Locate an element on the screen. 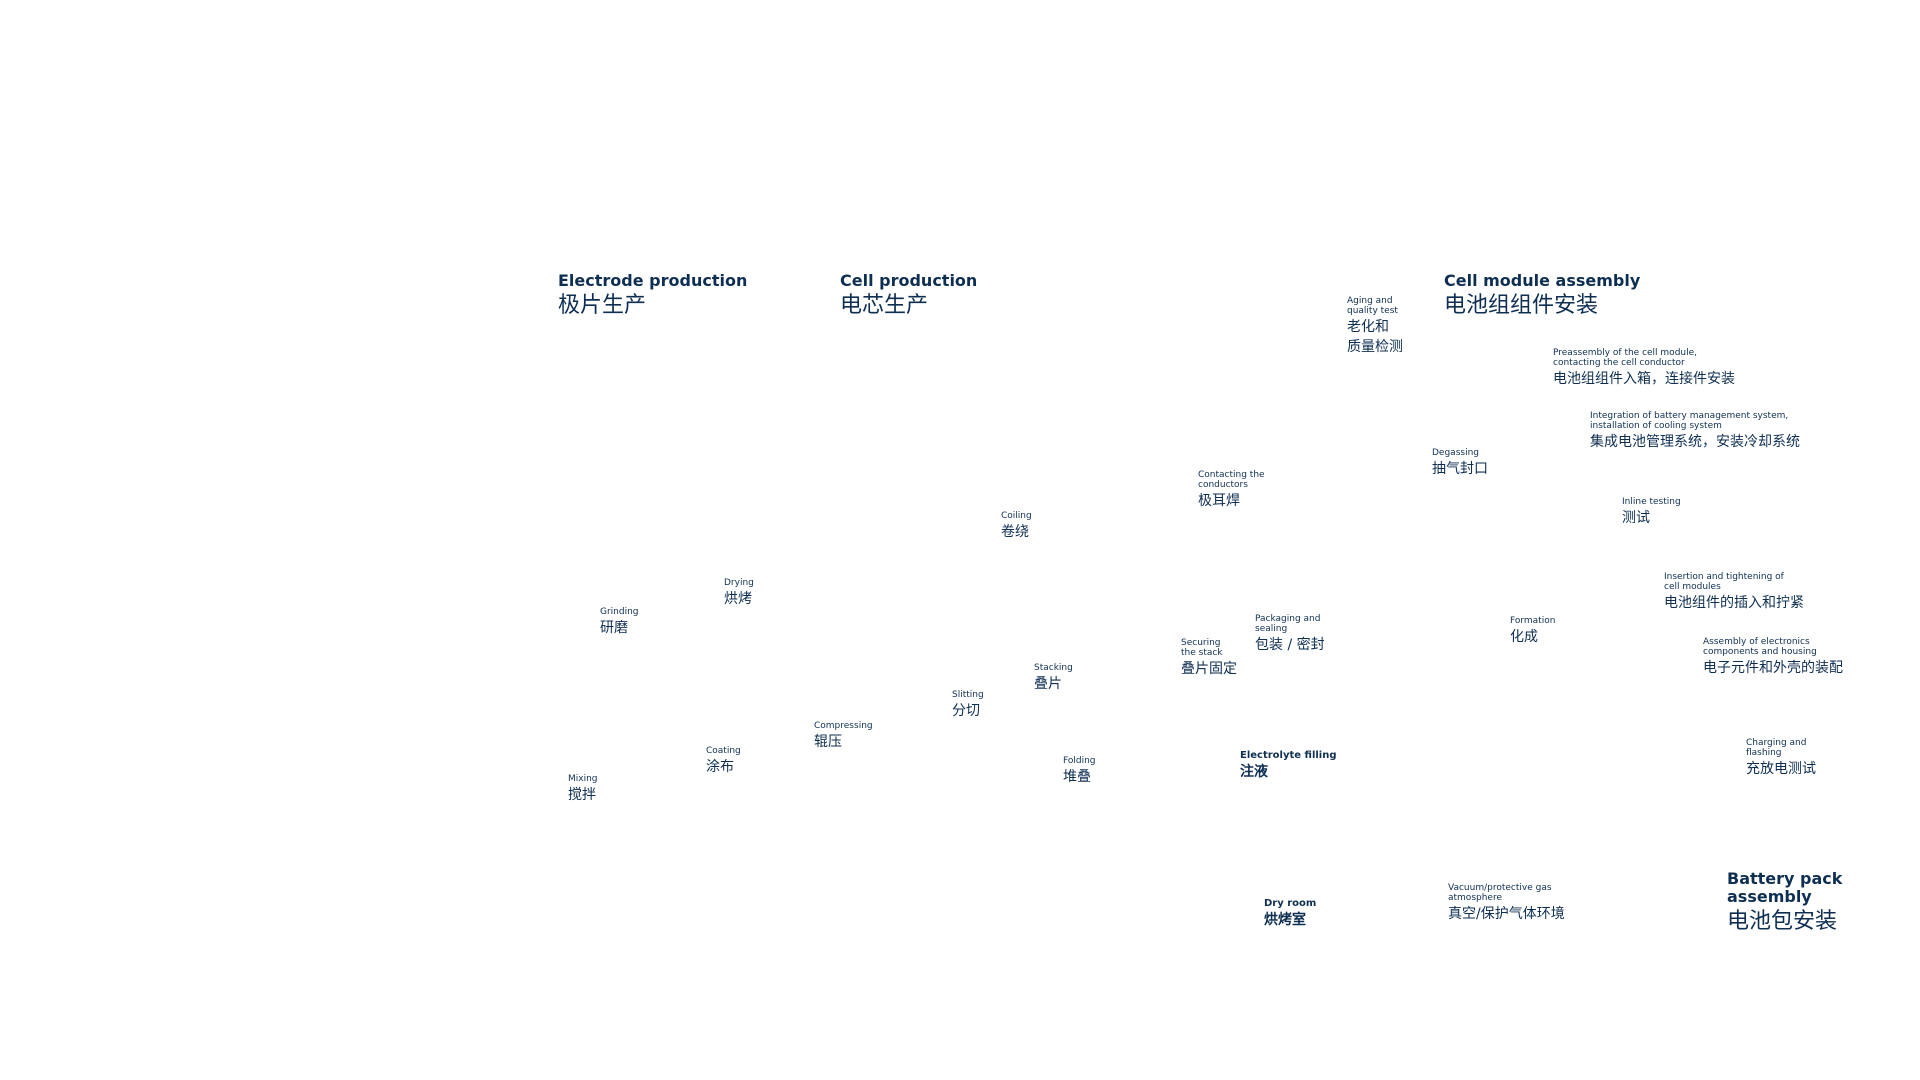 The image size is (1920, 1080). step-label: Vacuum/protective gas atmosphere 真空/保护气体环境 is located at coordinates (1506, 903).